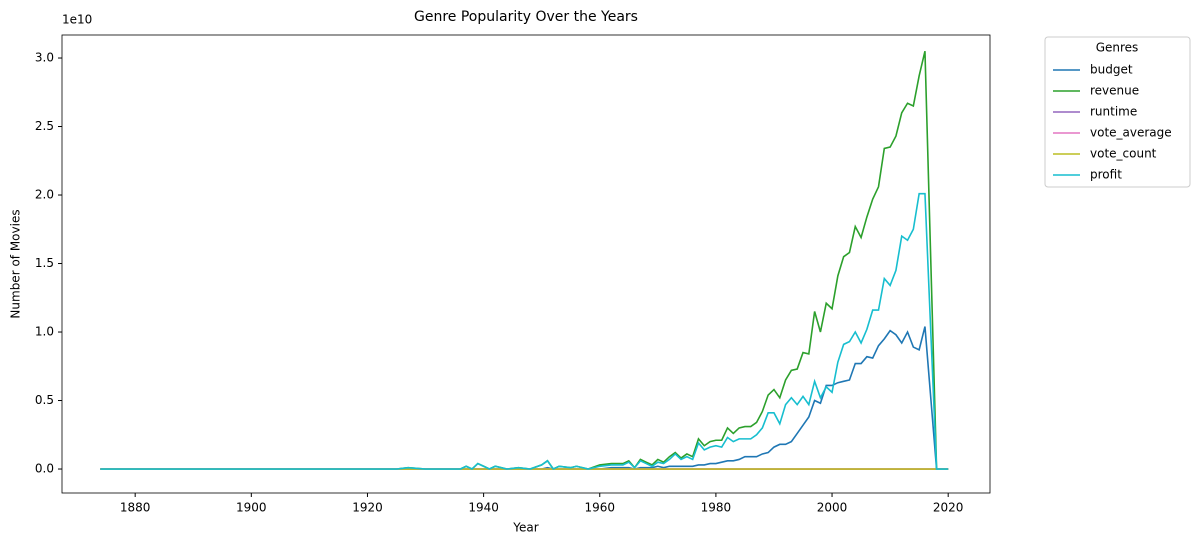 The width and height of the screenshot is (1199, 545). Describe the element at coordinates (526, 17) in the screenshot. I see `chart-title: Genre Popularity Over the Years` at that location.